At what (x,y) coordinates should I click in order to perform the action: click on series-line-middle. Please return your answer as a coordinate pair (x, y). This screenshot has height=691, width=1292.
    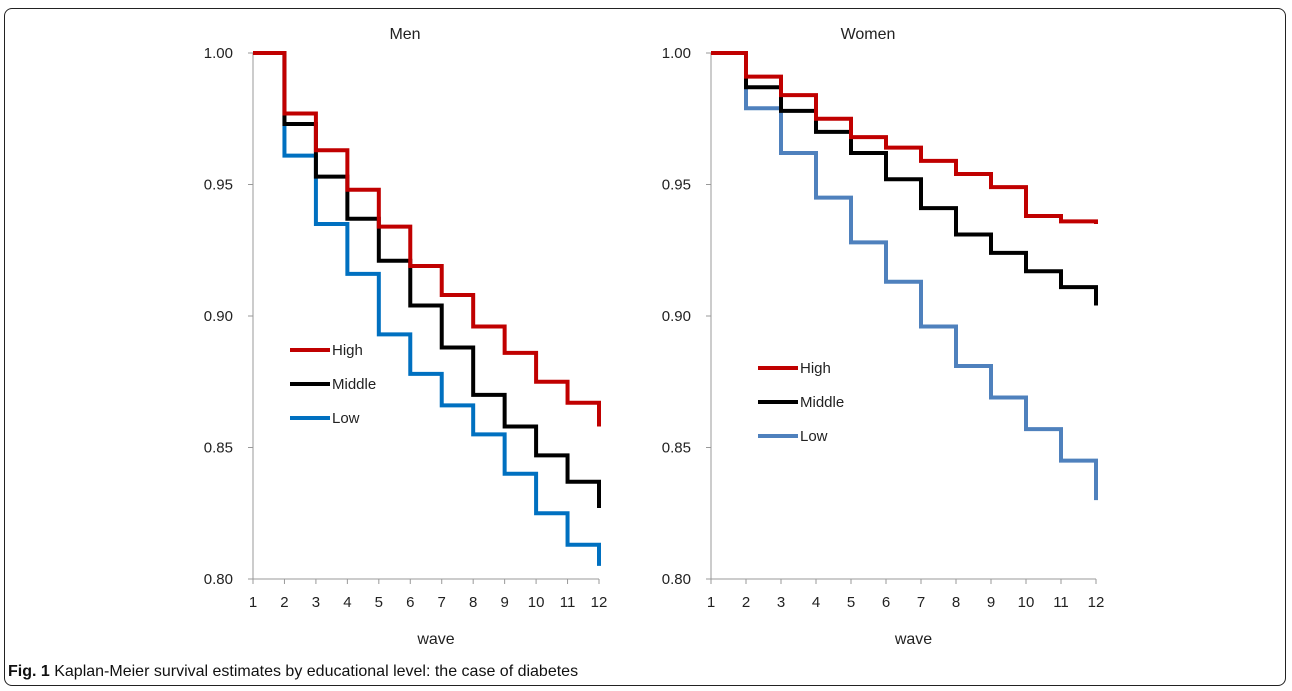
    Looking at the image, I should click on (904, 178).